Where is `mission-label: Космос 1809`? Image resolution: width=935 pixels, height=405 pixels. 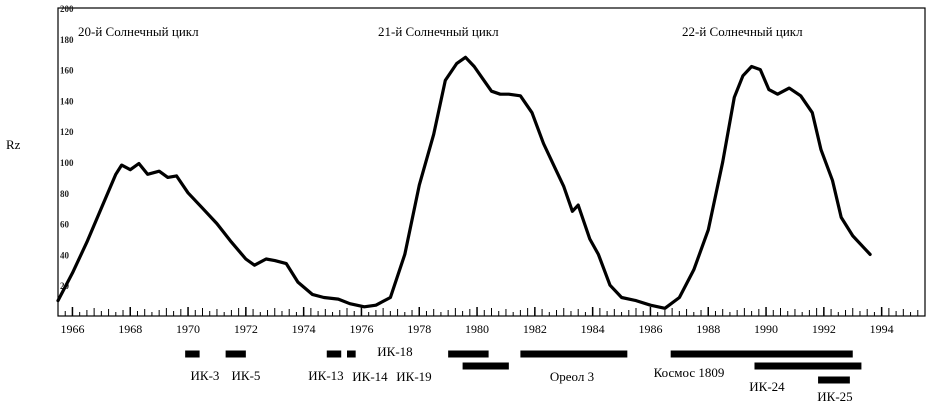
mission-label: Космос 1809 is located at coordinates (689, 372).